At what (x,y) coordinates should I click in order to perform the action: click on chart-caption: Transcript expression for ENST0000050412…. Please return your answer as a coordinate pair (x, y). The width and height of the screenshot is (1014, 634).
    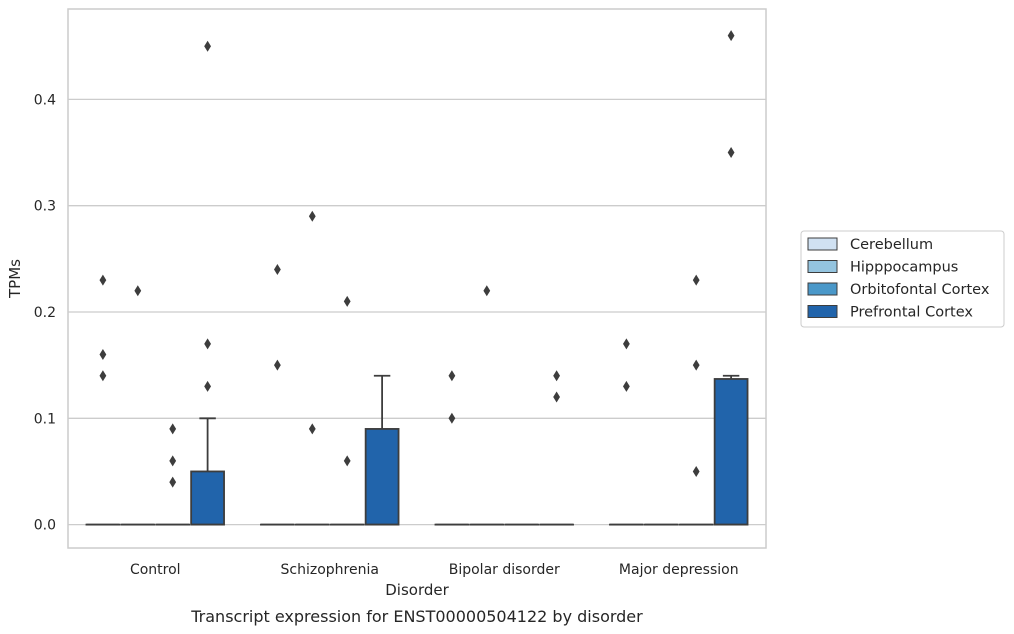
    Looking at the image, I should click on (416, 616).